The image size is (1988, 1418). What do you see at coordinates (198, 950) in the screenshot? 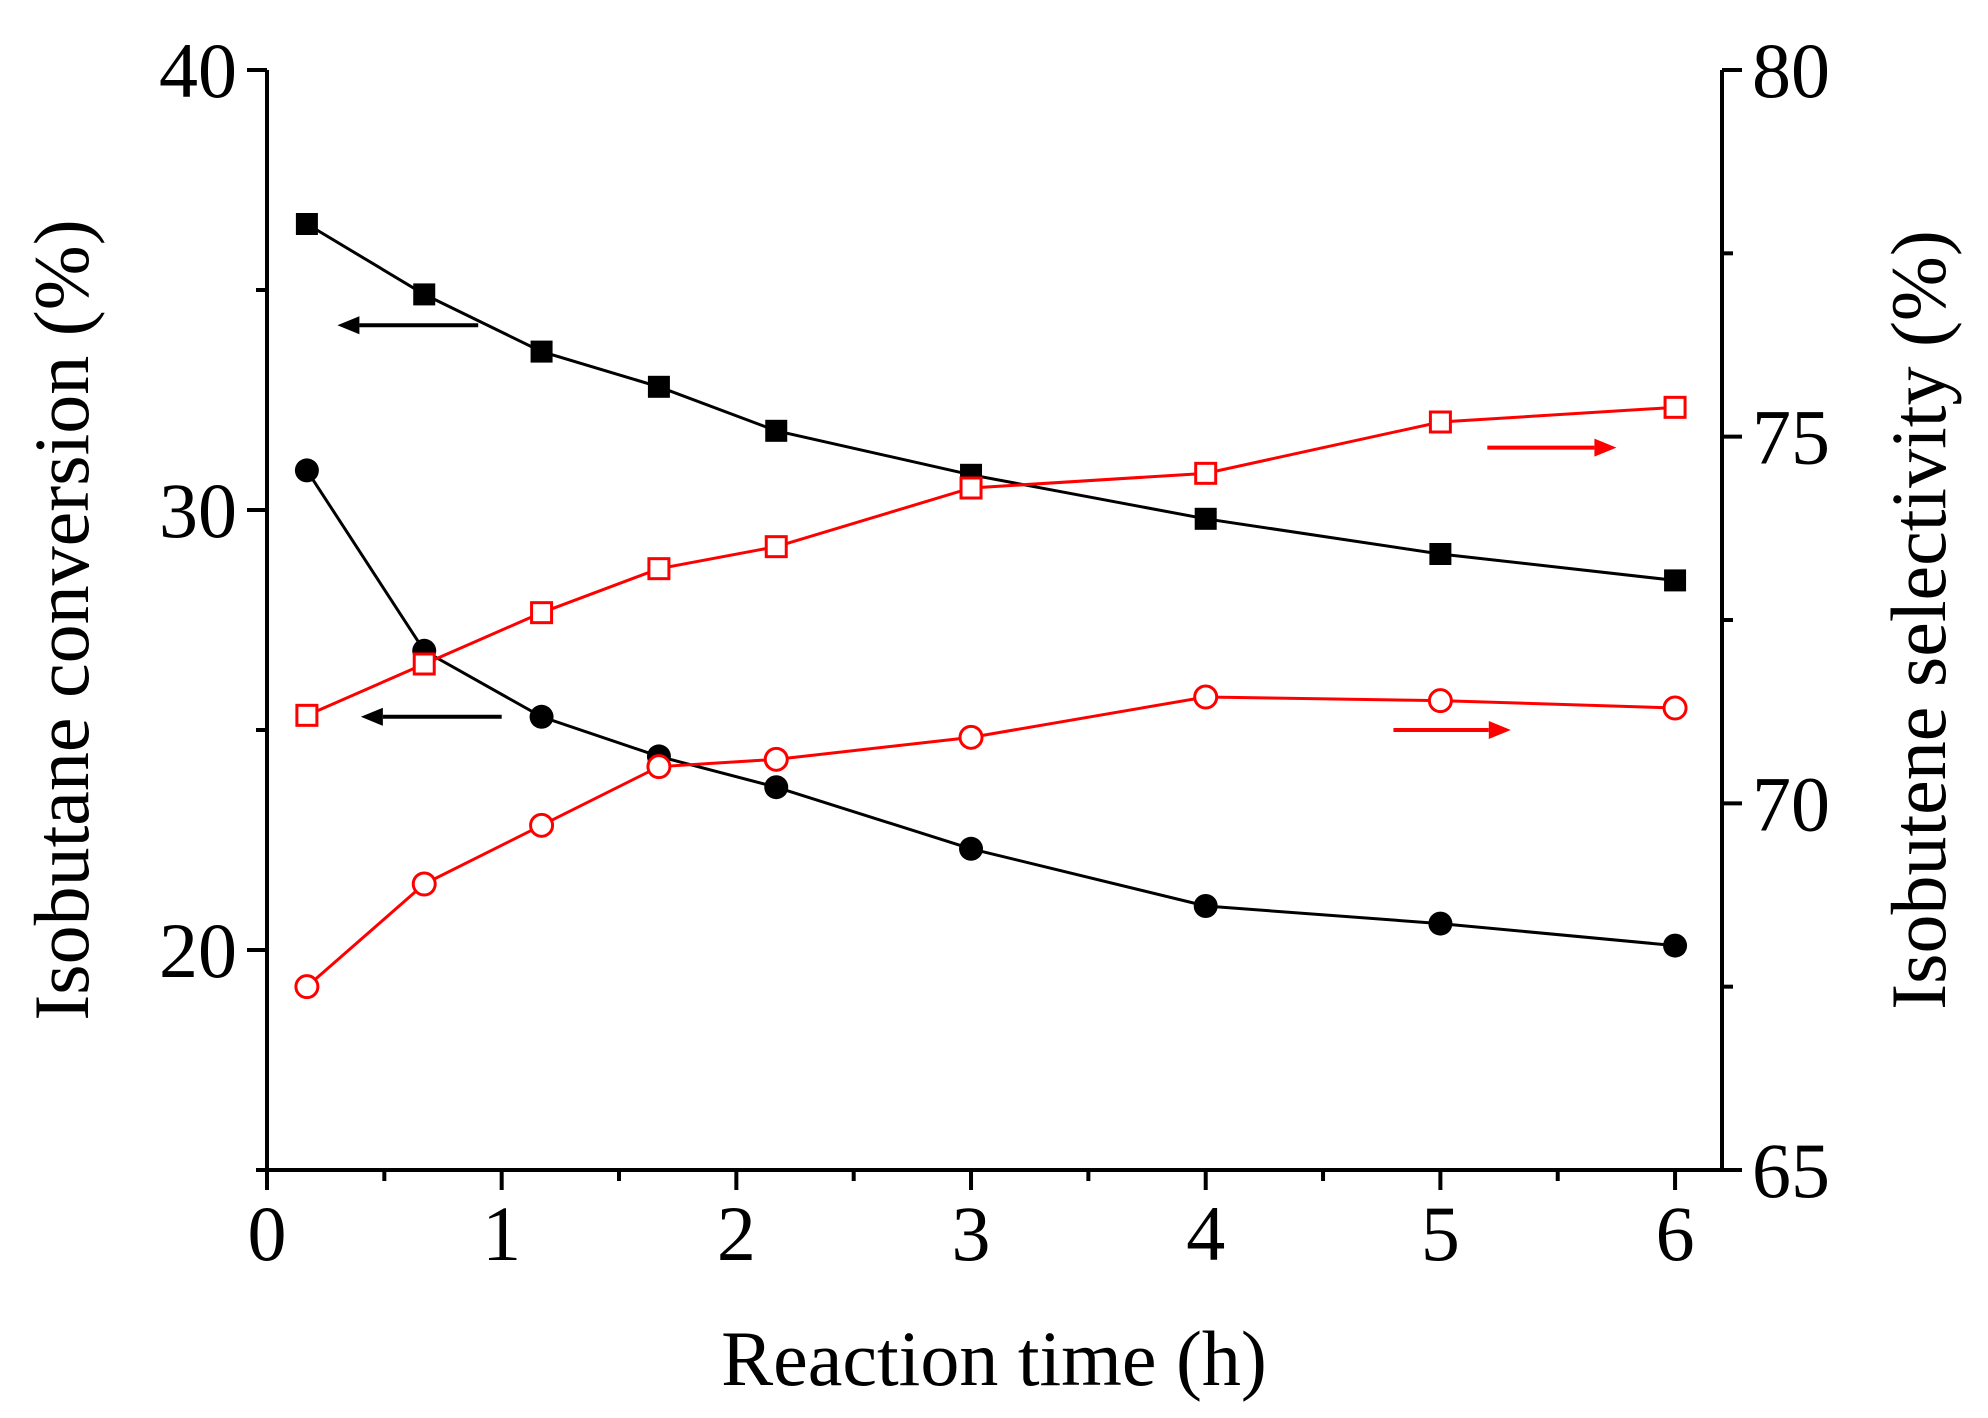
I see `y-left-tick-label: 20` at bounding box center [198, 950].